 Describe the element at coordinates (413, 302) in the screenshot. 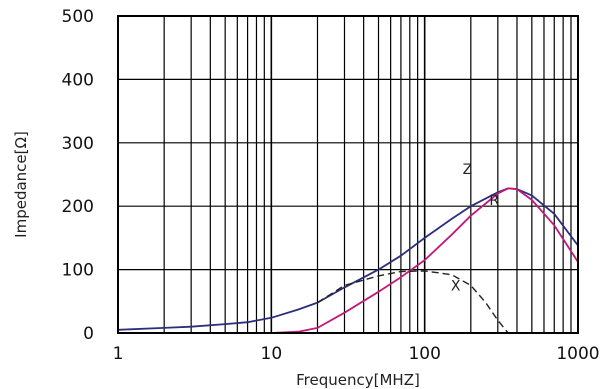

I see `series-line-x` at that location.